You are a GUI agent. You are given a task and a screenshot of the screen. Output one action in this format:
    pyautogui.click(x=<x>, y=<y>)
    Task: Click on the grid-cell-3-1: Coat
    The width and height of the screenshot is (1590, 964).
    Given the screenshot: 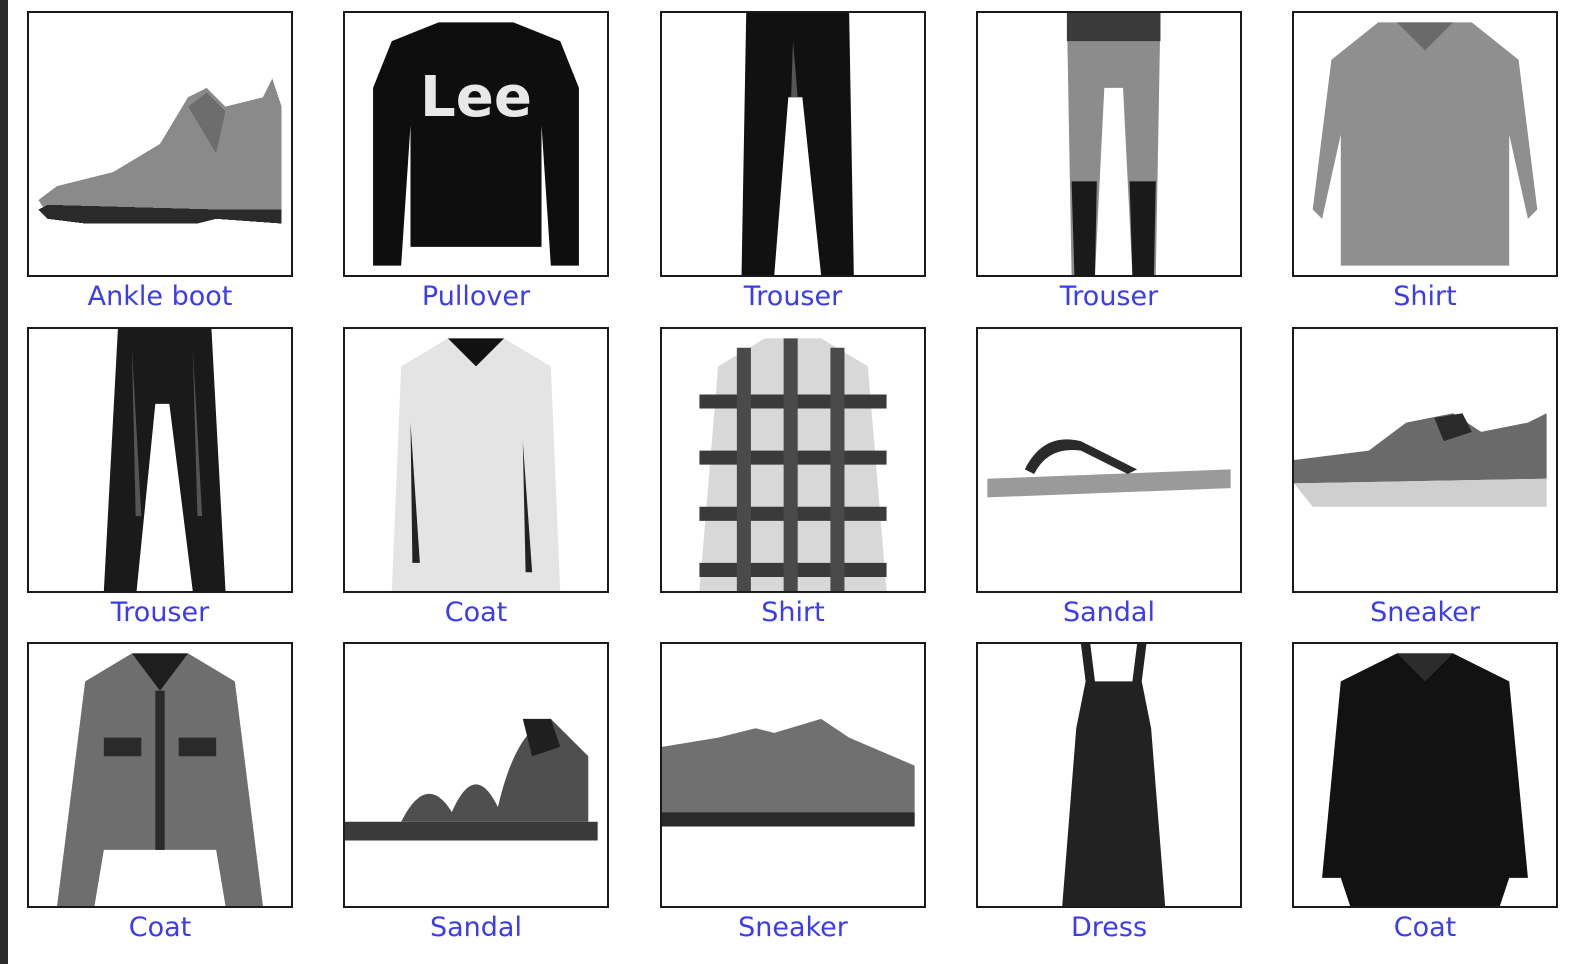 What is the action you would take?
    pyautogui.click(x=160, y=795)
    